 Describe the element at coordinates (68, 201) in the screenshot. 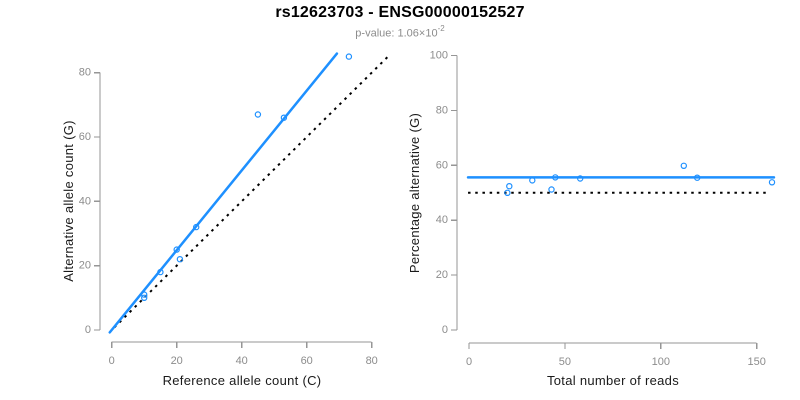

I see `left-y-axis-label: Alternative allele count (G)` at that location.